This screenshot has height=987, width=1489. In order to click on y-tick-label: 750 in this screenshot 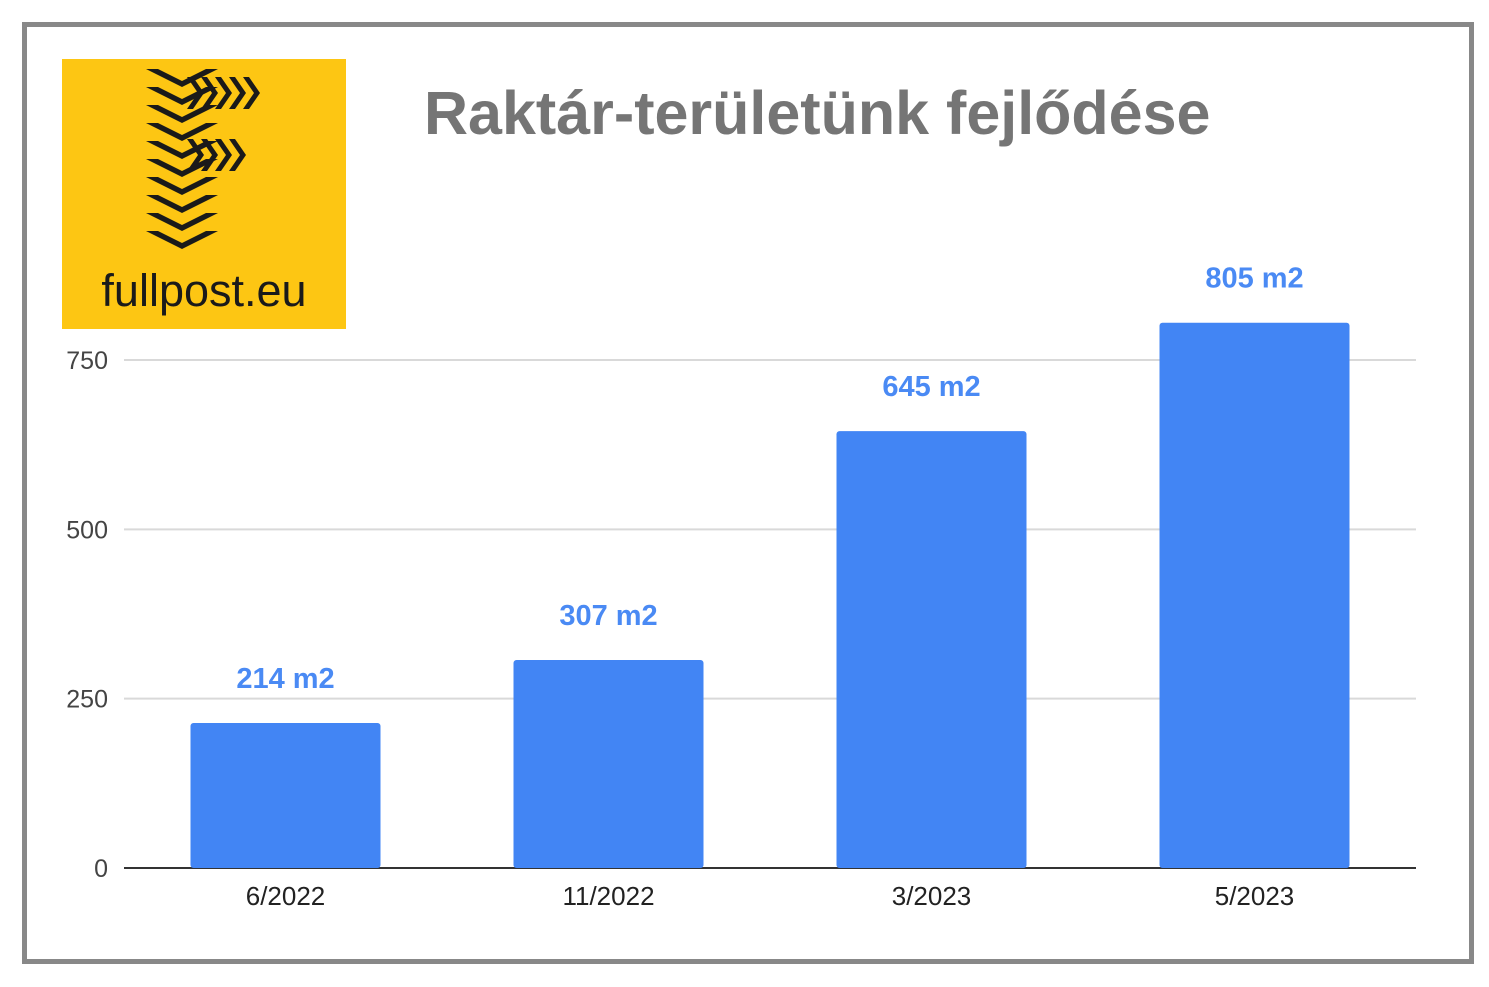, I will do `click(87, 361)`.